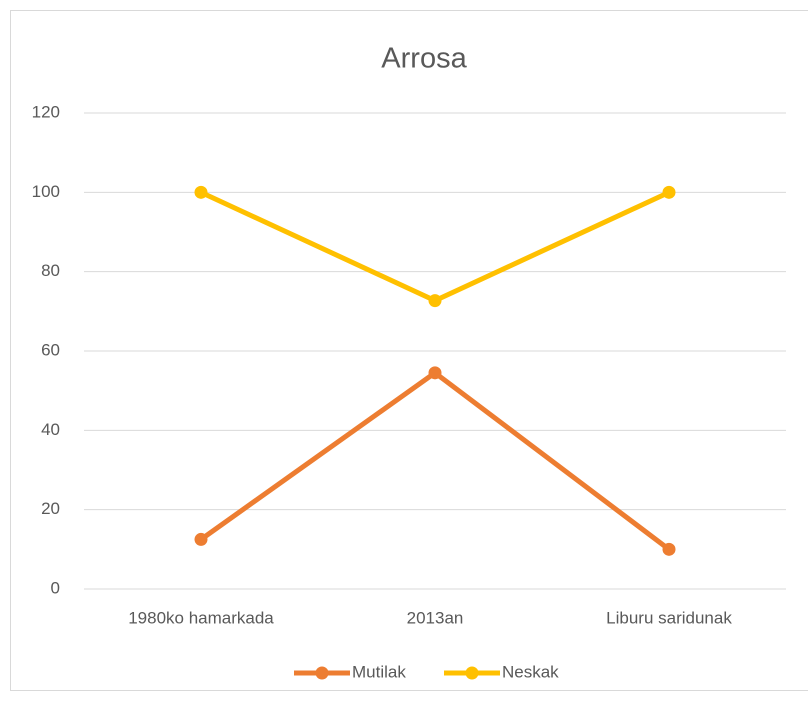 This screenshot has height=705, width=808. What do you see at coordinates (46, 111) in the screenshot?
I see `y-tick-label: 120` at bounding box center [46, 111].